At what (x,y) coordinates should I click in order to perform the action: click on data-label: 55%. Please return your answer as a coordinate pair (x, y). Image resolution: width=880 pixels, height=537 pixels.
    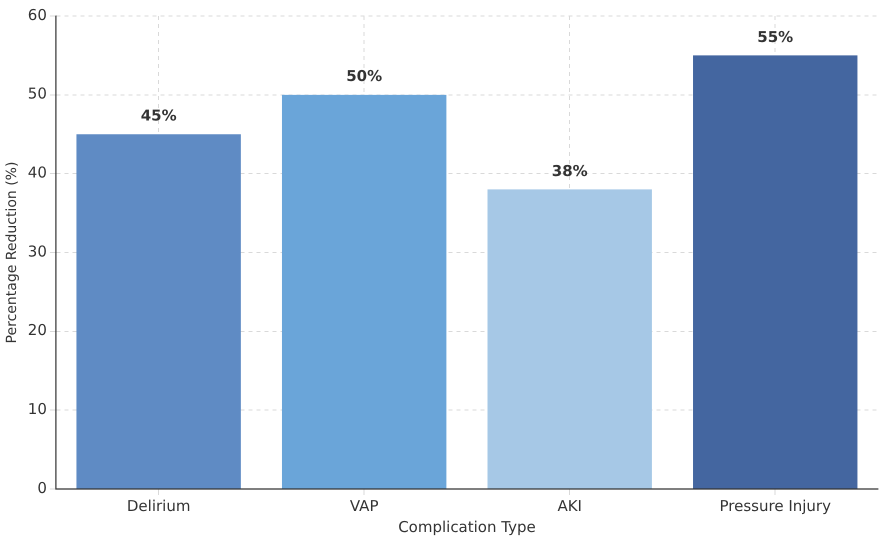
    Looking at the image, I should click on (775, 37).